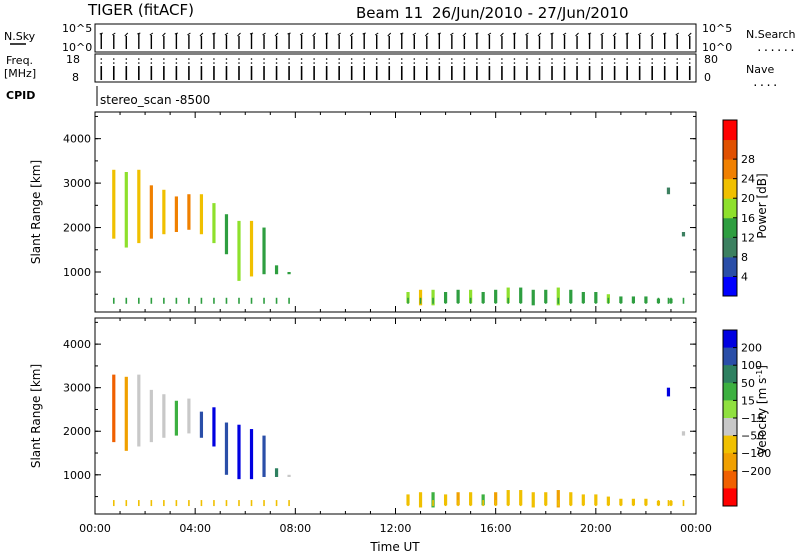 This screenshot has height=554, width=800. What do you see at coordinates (738, 208) in the screenshot?
I see `power-colorbar: 4 8 12 16 20 24 28` at bounding box center [738, 208].